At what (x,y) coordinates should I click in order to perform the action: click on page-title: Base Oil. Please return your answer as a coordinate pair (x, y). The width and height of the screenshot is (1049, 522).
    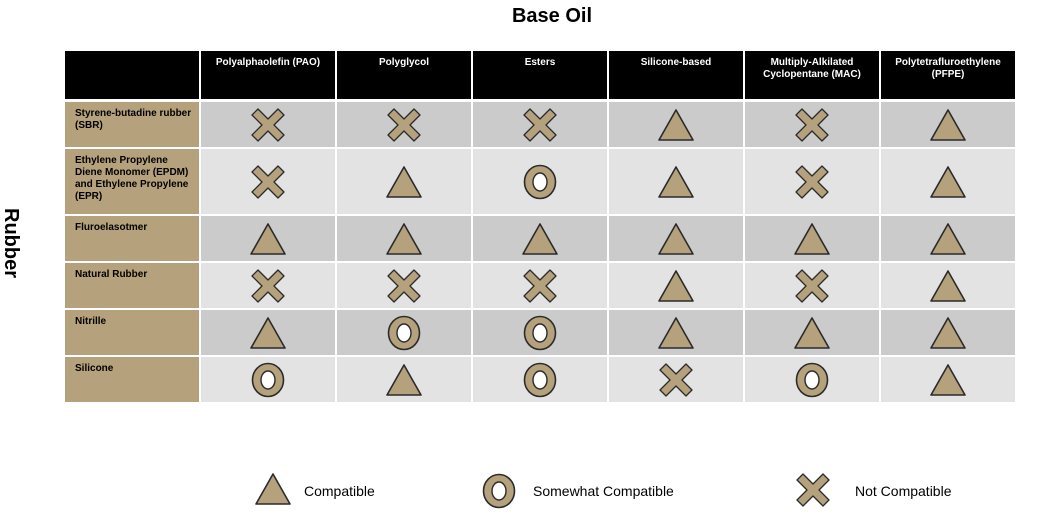
    Looking at the image, I should click on (552, 16).